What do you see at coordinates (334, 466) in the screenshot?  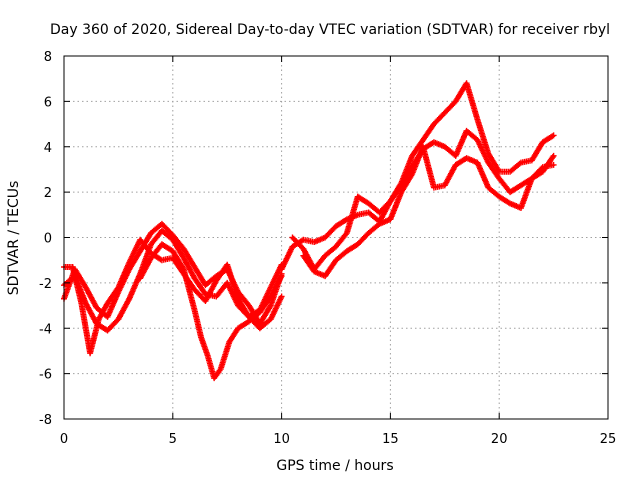 I see `x-axis-label: GPS time / hours` at bounding box center [334, 466].